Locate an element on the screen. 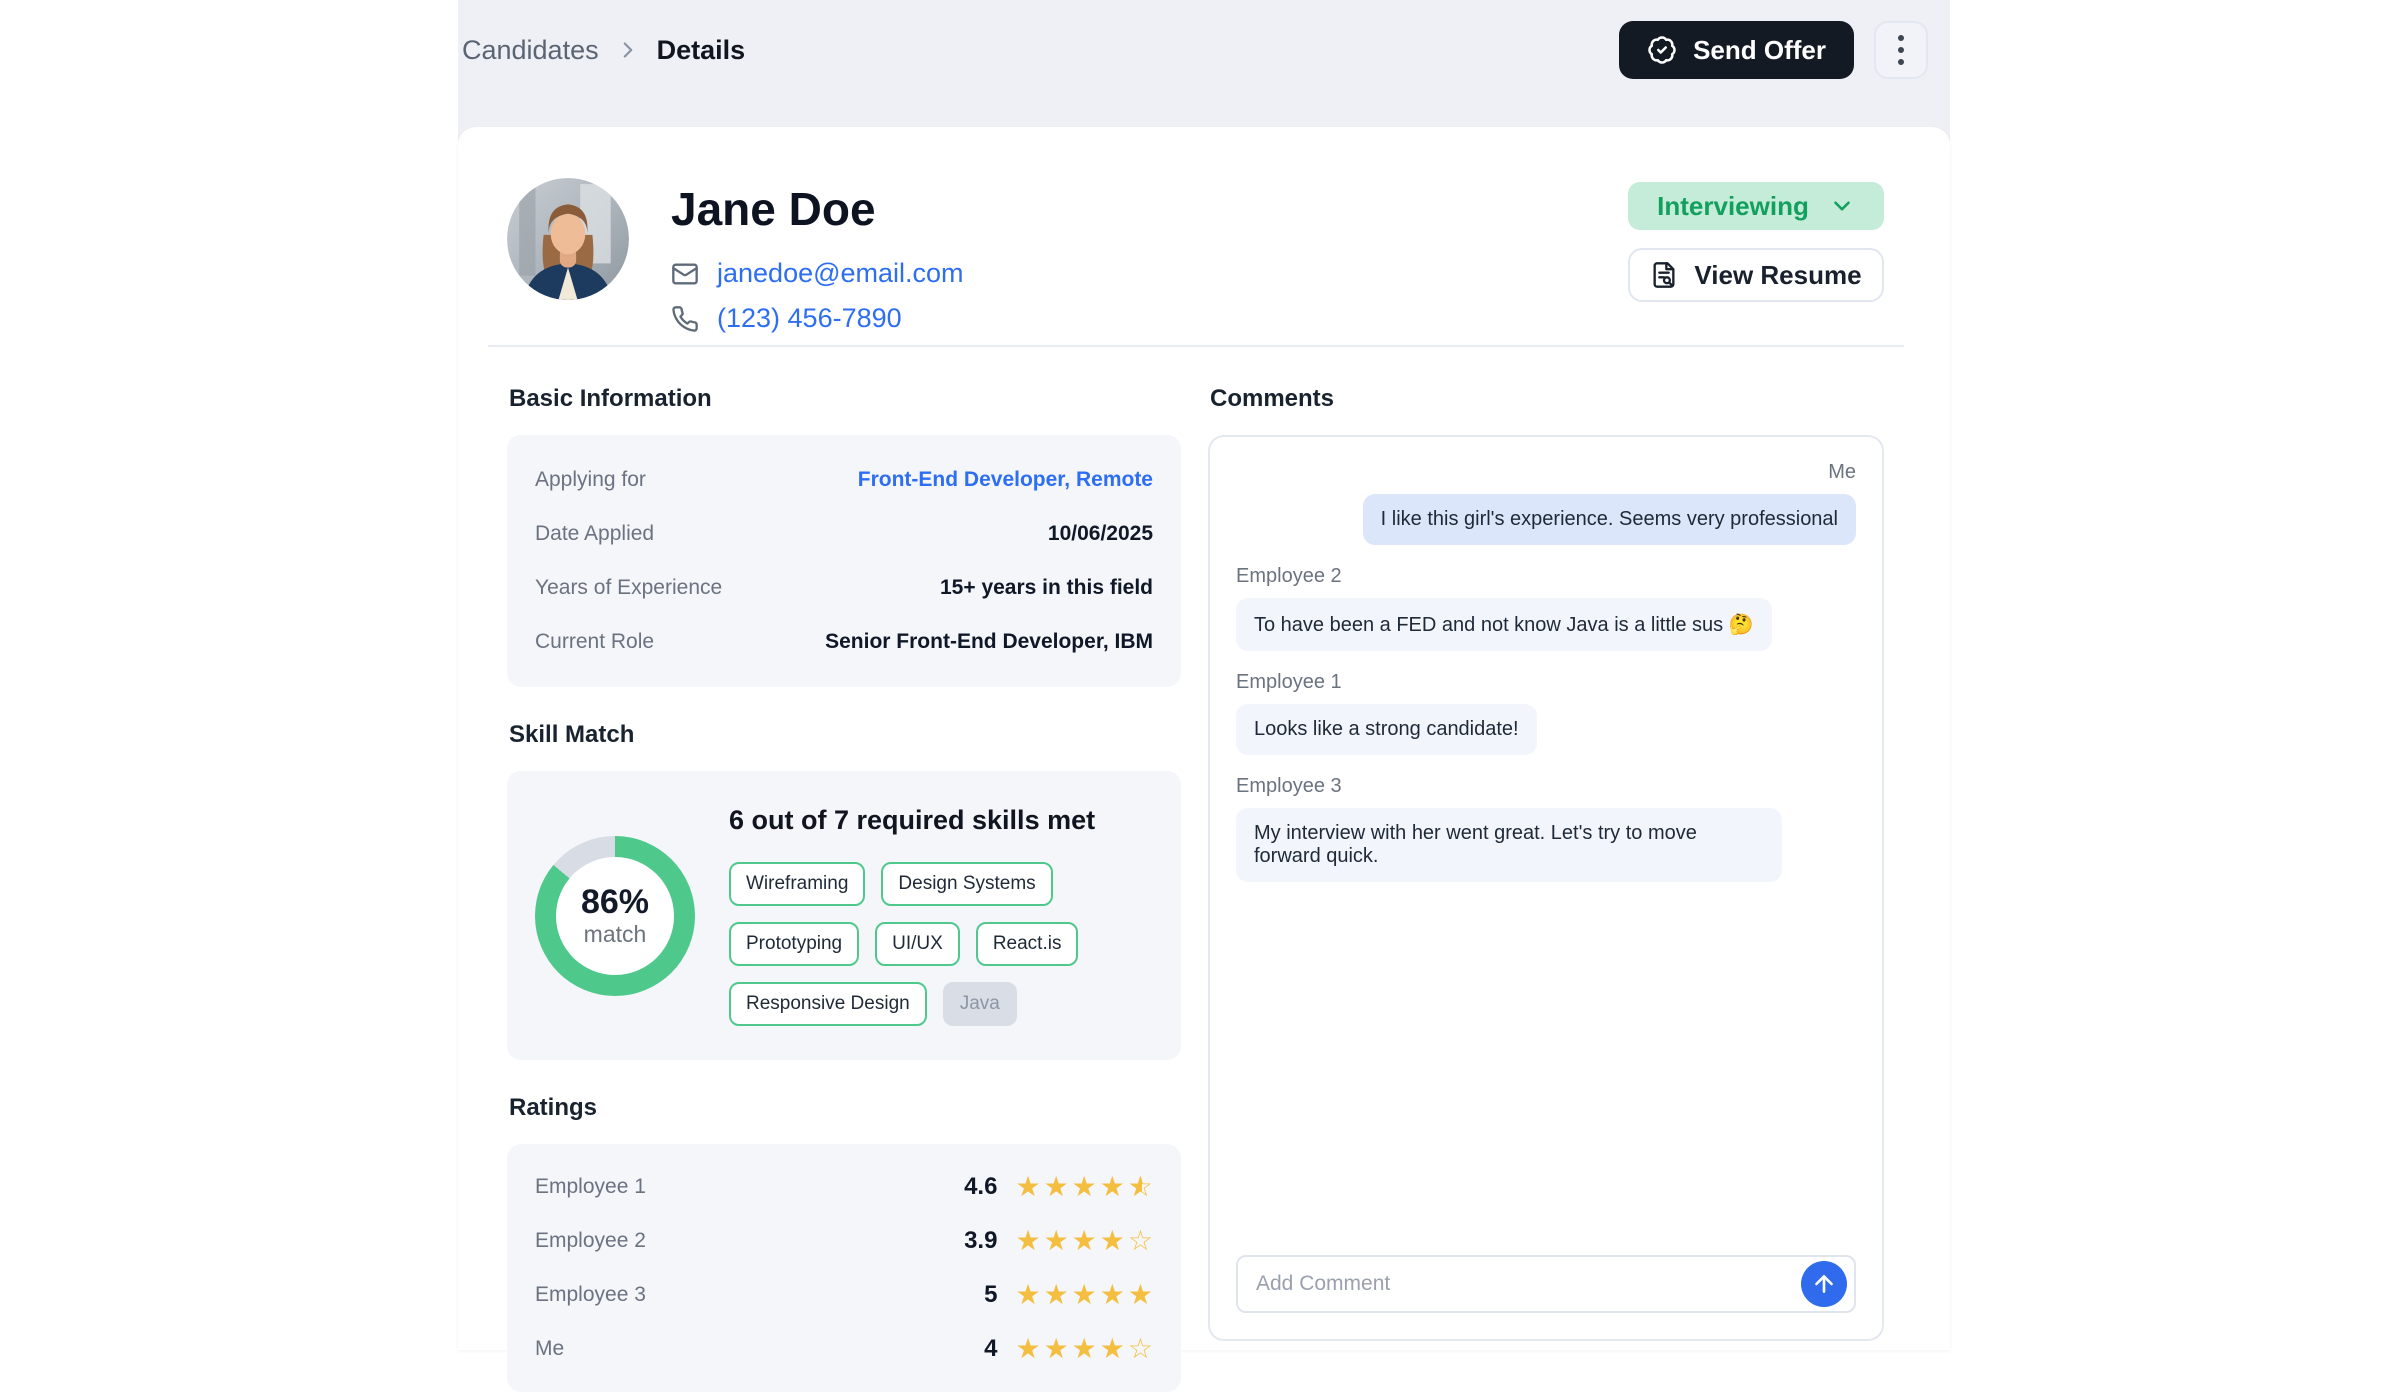 The width and height of the screenshot is (2400, 1392). rating-value: 4.6 is located at coordinates (981, 1186).